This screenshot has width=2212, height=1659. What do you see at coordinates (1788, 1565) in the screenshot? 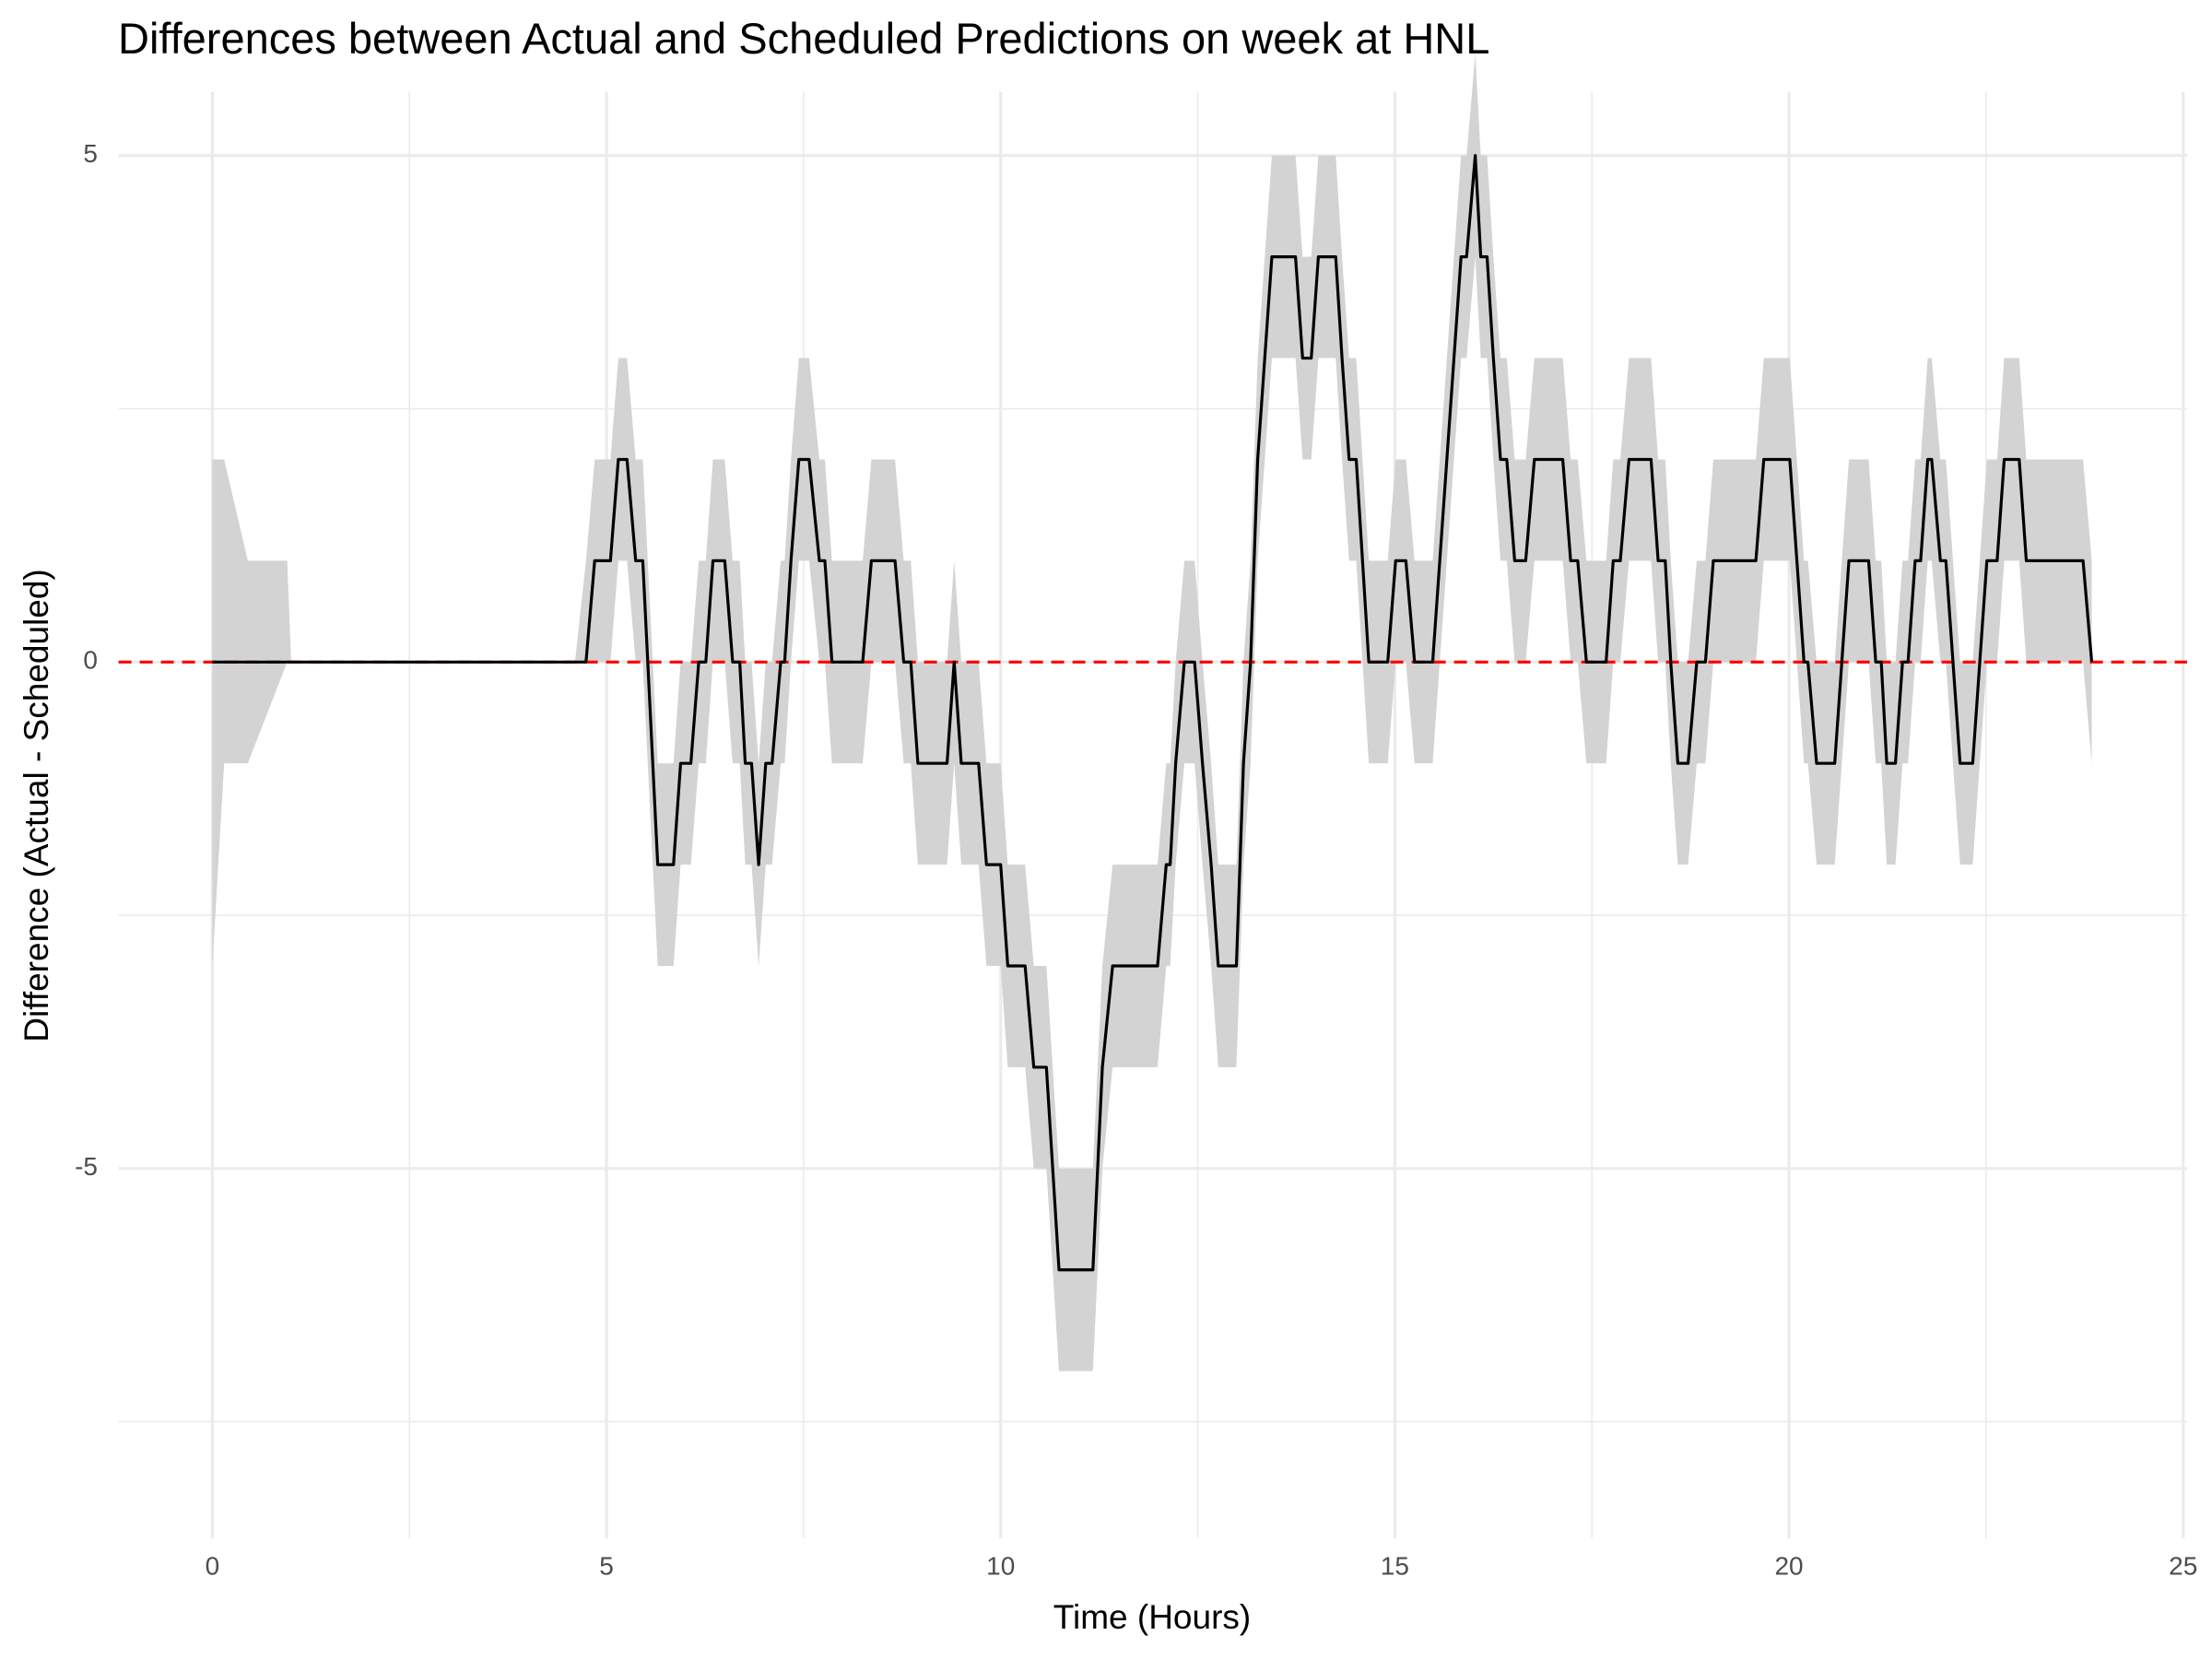
I see `x-tick-label: 20` at bounding box center [1788, 1565].